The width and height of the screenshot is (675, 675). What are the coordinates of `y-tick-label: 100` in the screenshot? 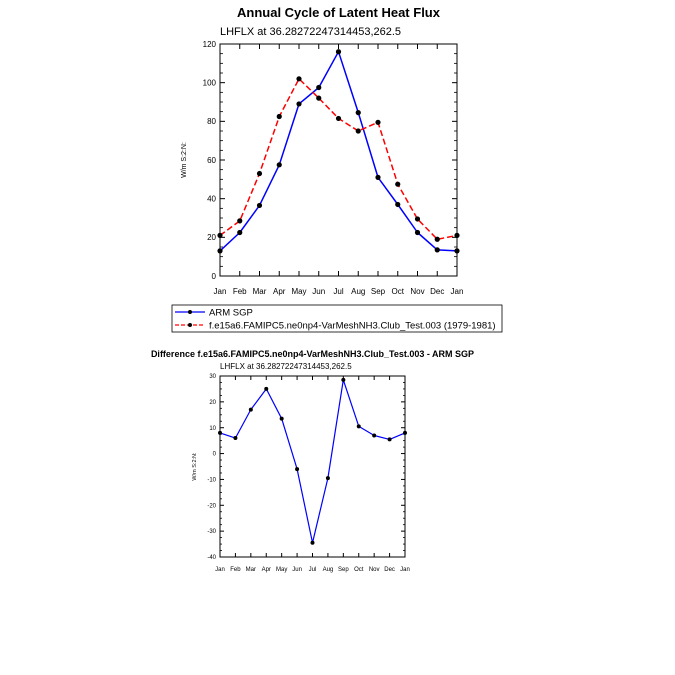 It's located at (210, 82).